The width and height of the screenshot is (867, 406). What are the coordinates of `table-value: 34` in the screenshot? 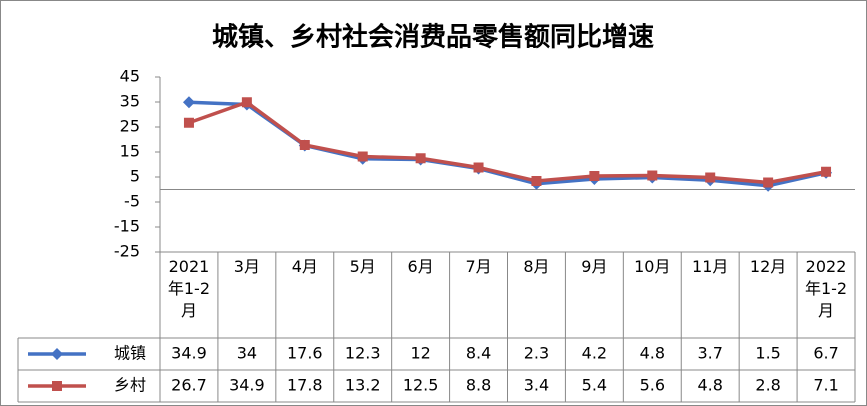 It's located at (247, 353).